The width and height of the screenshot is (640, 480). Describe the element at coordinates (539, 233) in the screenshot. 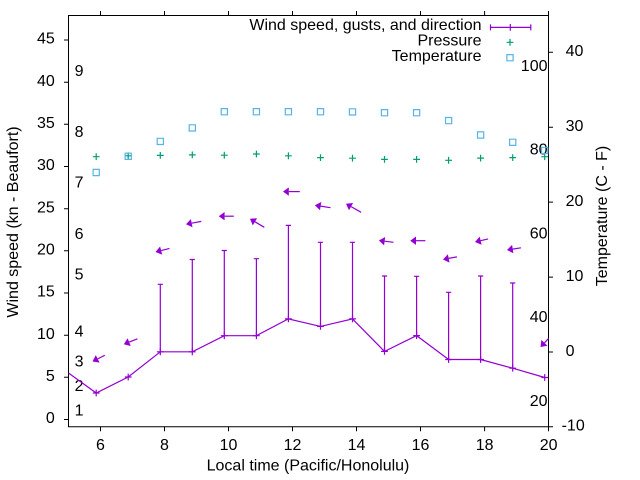

I see `svg-text: 60` at that location.